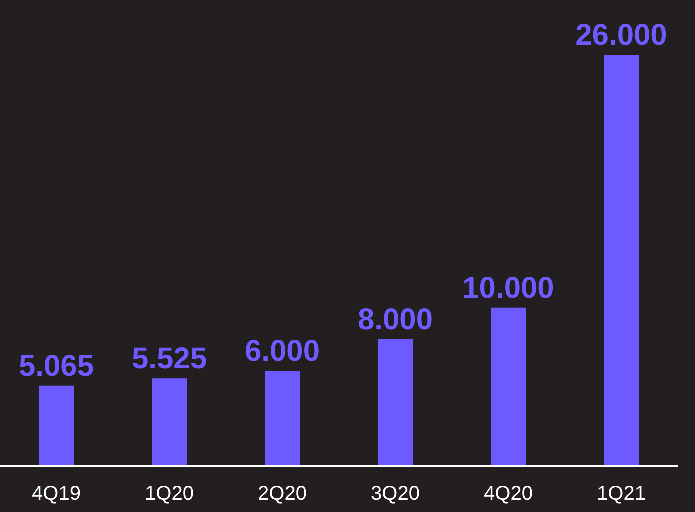 Image resolution: width=695 pixels, height=512 pixels. What do you see at coordinates (169, 494) in the screenshot?
I see `x-tick-label: 1Q20` at bounding box center [169, 494].